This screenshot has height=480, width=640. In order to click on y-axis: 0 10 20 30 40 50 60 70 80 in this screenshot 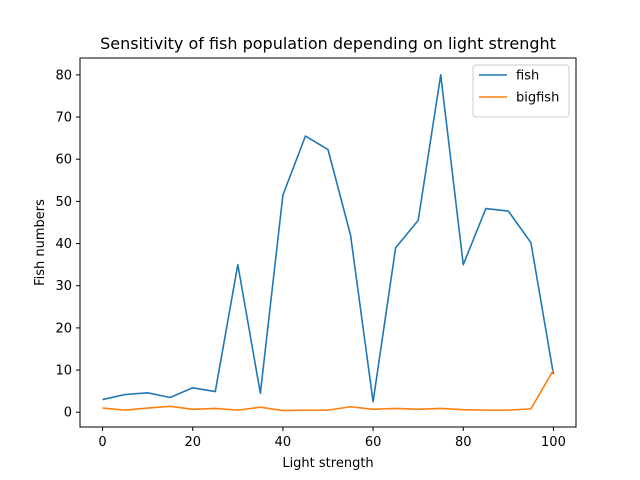, I will do `click(67, 244)`.